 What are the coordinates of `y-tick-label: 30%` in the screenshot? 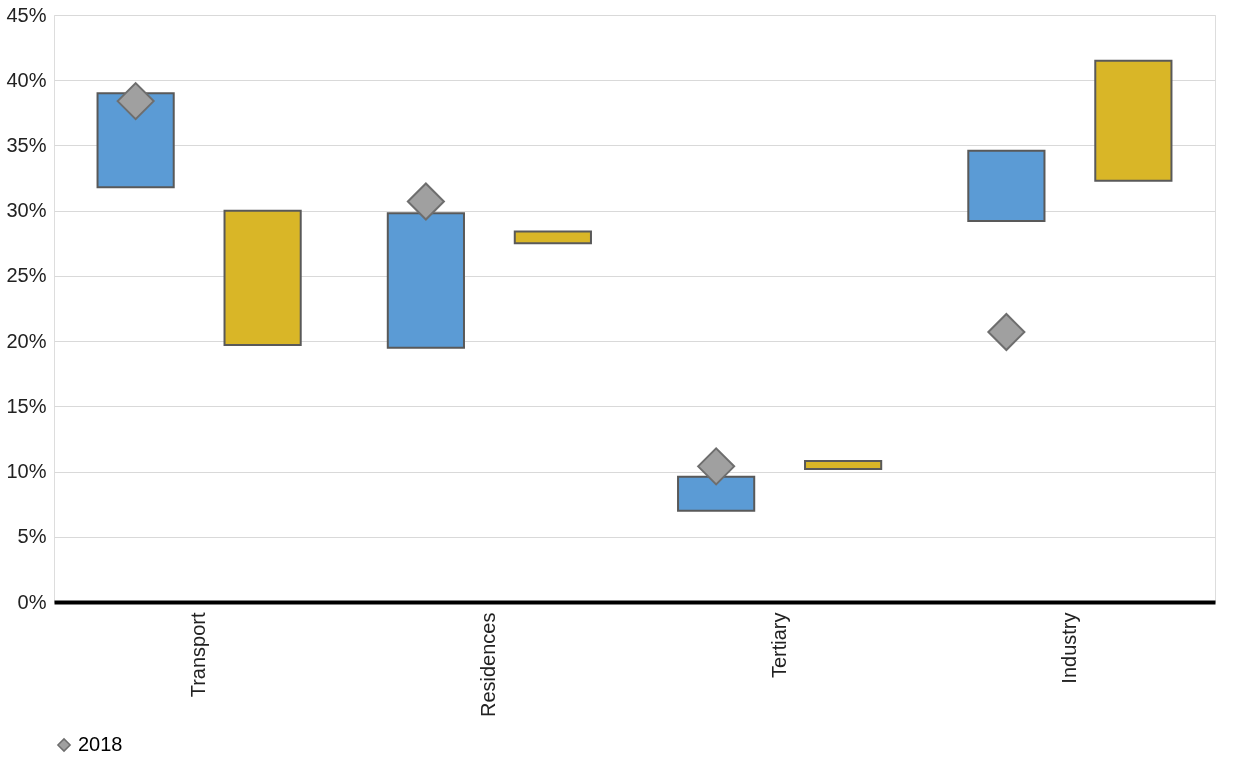 It's located at (26, 210).